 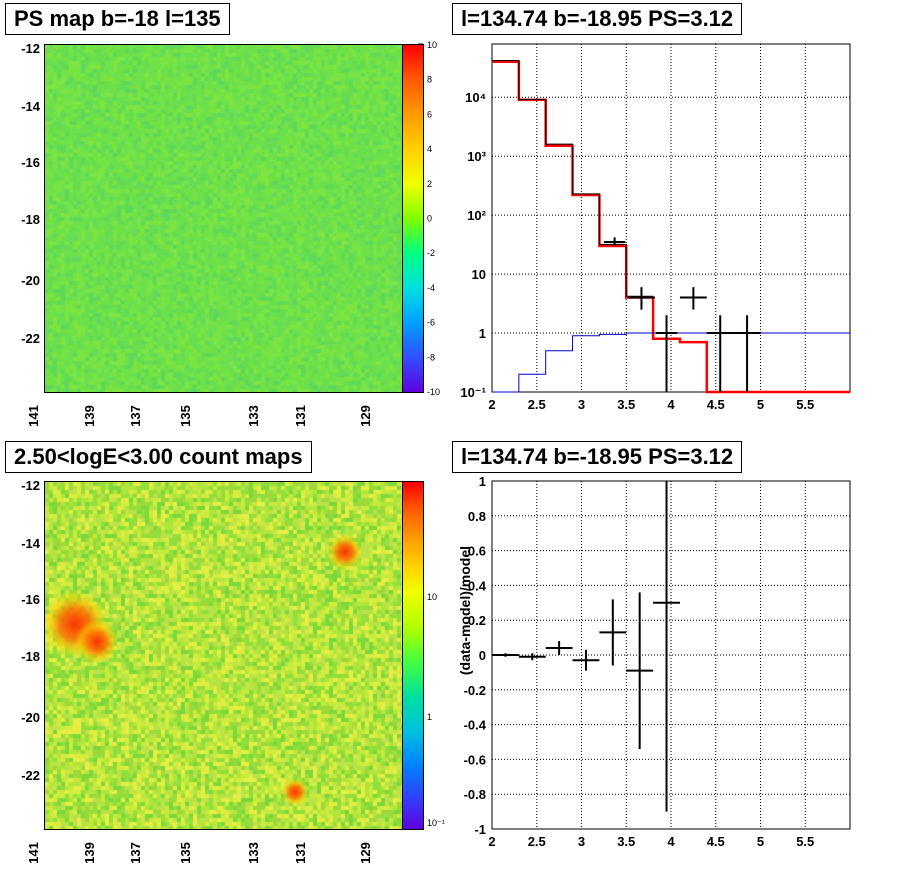 What do you see at coordinates (413, 655) in the screenshot?
I see `count-color-scale` at bounding box center [413, 655].